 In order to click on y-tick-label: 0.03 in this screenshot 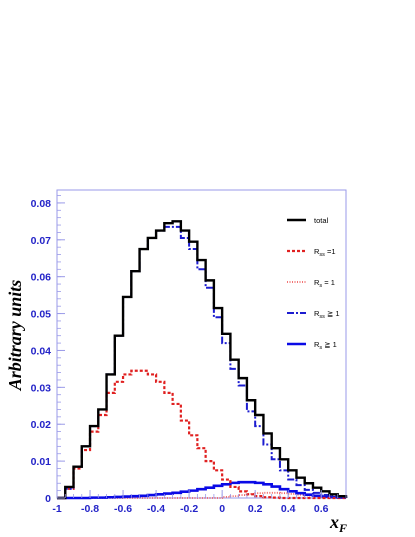, I will do `click(41, 388)`.